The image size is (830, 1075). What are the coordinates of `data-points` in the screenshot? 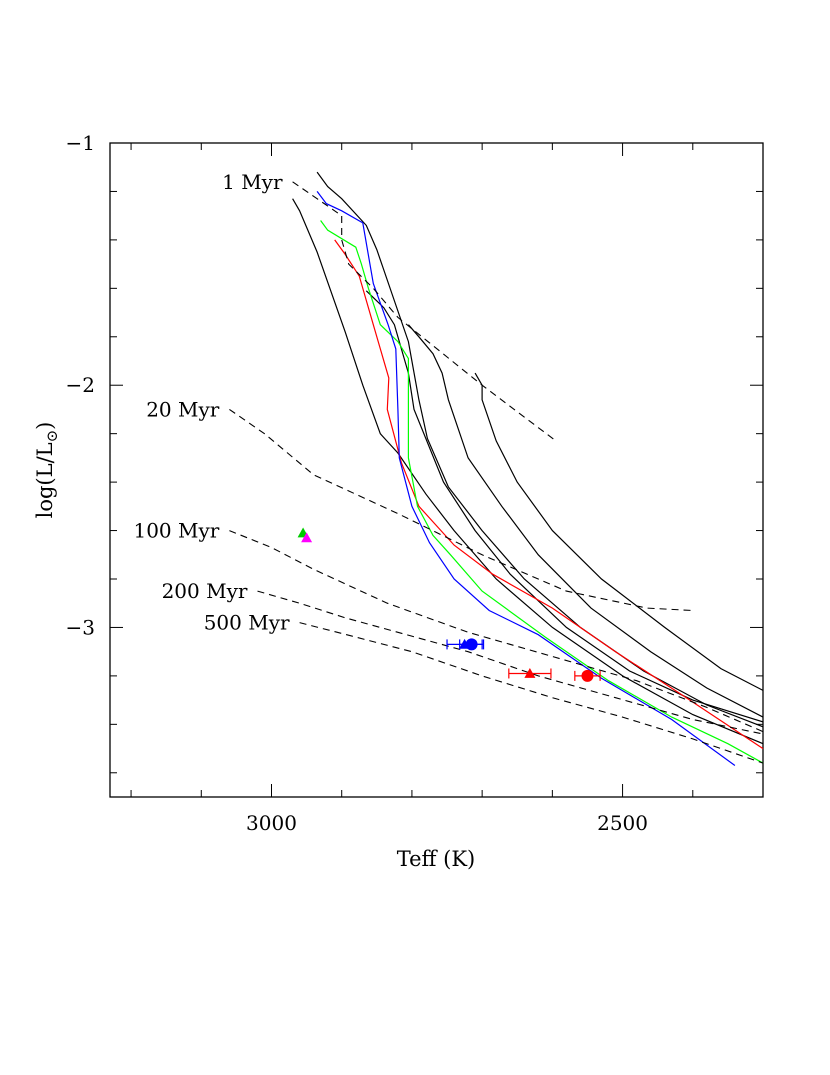 It's located at (449, 604).